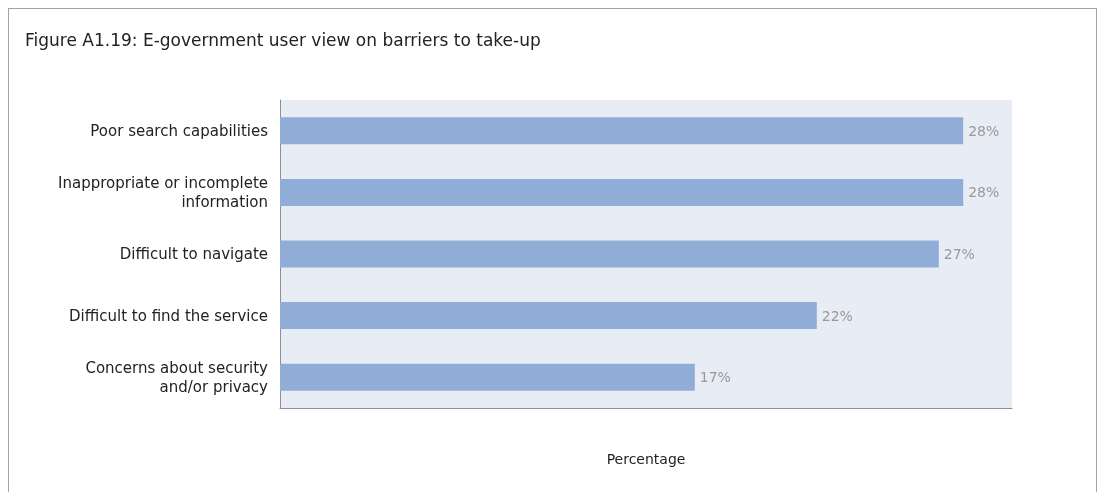 Image resolution: width=1106 pixels, height=492 pixels. What do you see at coordinates (179, 130) in the screenshot?
I see `y-tick-label: Poor search capabilities` at bounding box center [179, 130].